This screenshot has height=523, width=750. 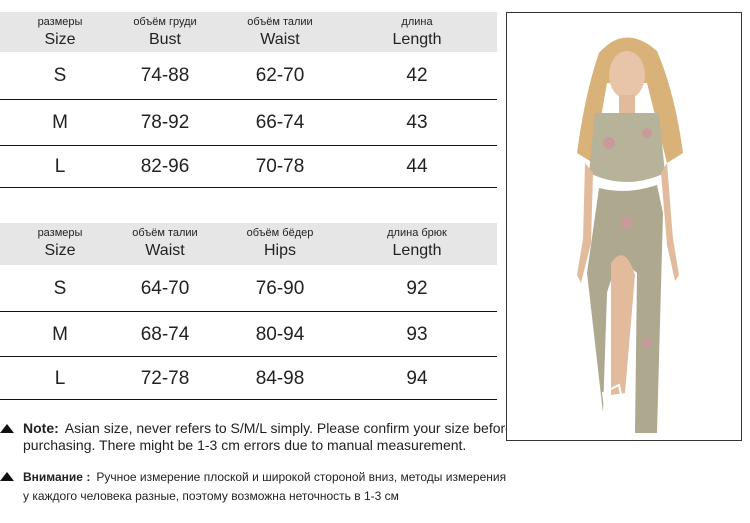 What do you see at coordinates (417, 75) in the screenshot?
I see `cell-value: 42` at bounding box center [417, 75].